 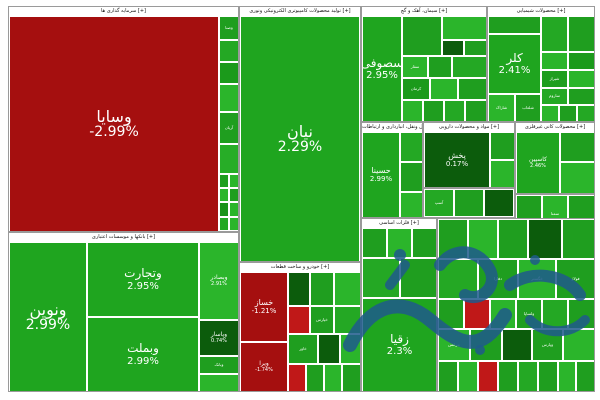 What do you see at coordinates (498, 279) in the screenshot?
I see `tile-small: دفارا` at bounding box center [498, 279].